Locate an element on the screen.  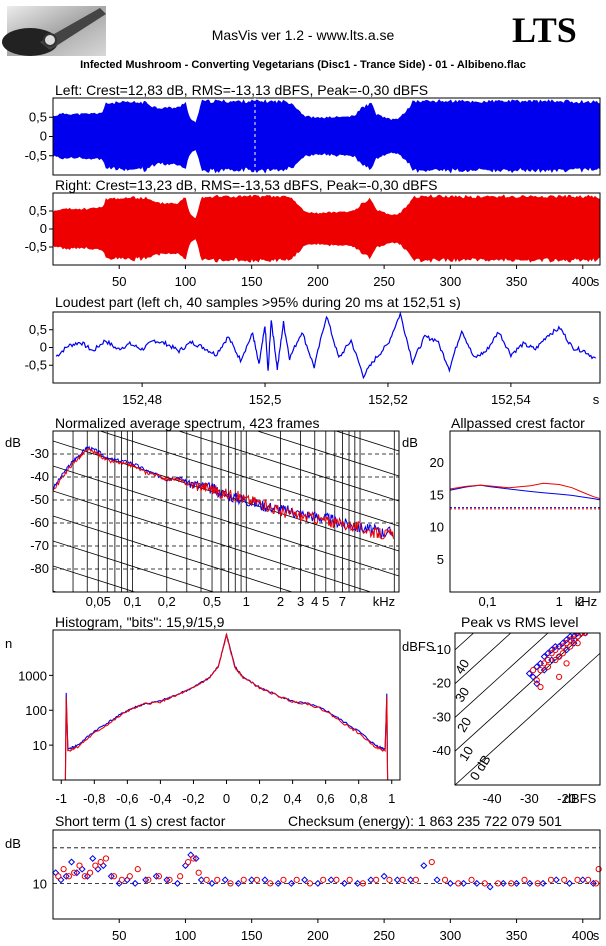
histogram-xtick-label: 0,8 is located at coordinates (359, 798).